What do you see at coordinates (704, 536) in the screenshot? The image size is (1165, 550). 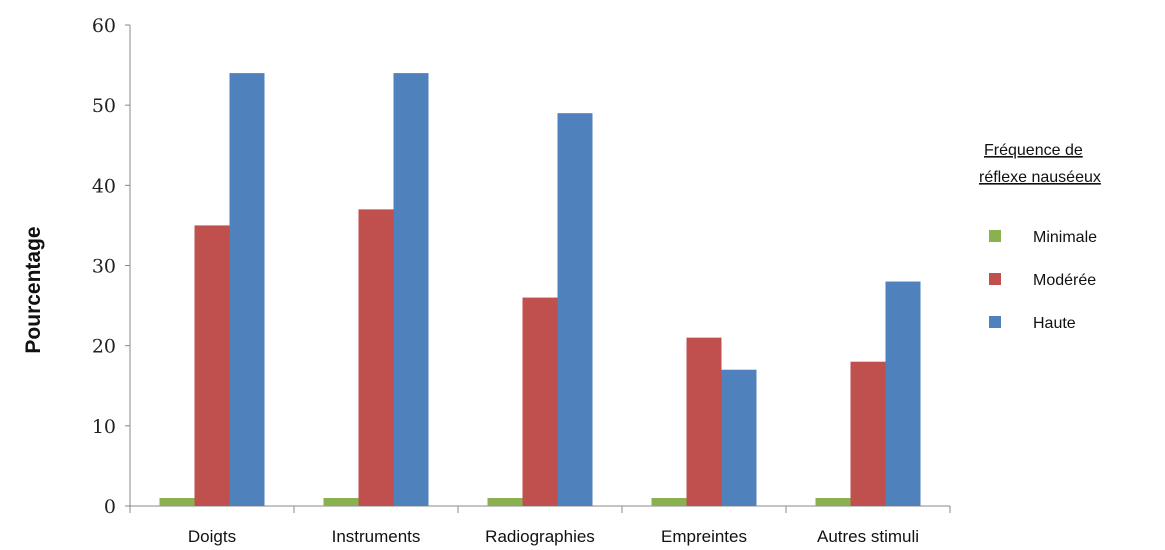 I see `x-tick-label: Empreintes` at bounding box center [704, 536].